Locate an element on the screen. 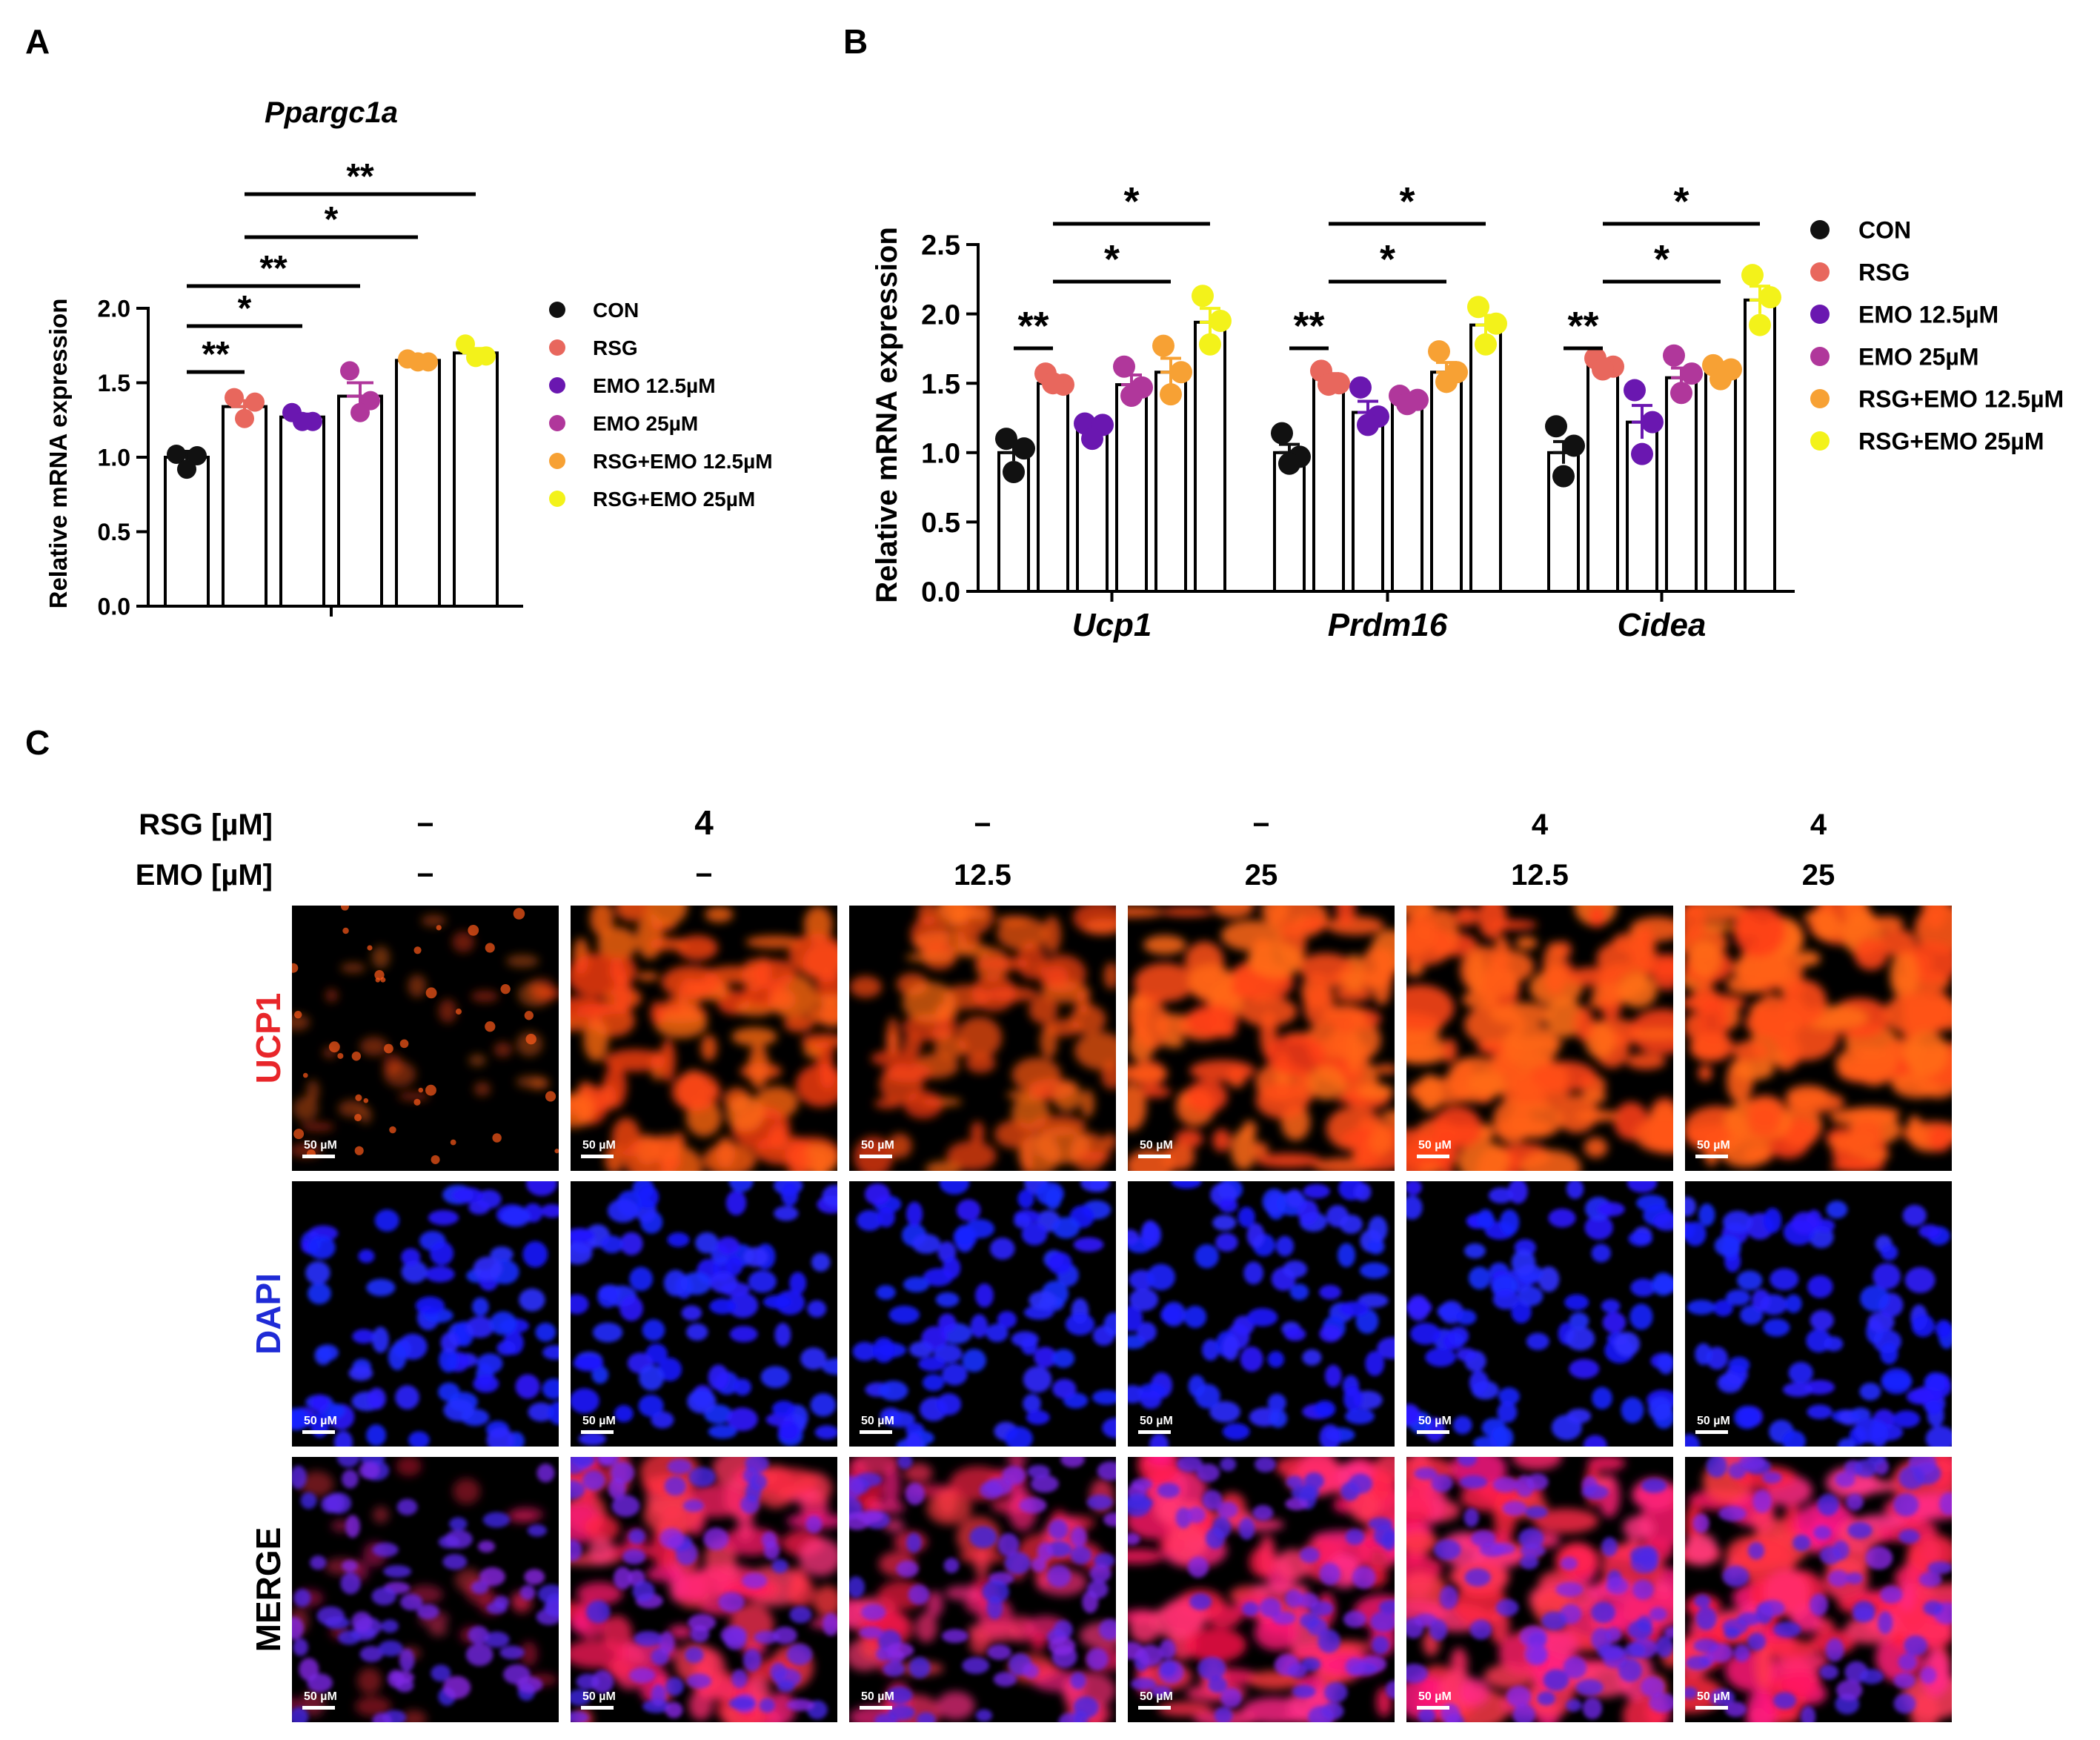 The image size is (2100, 1740). chart-a-title: Ppargc1a is located at coordinates (332, 113).